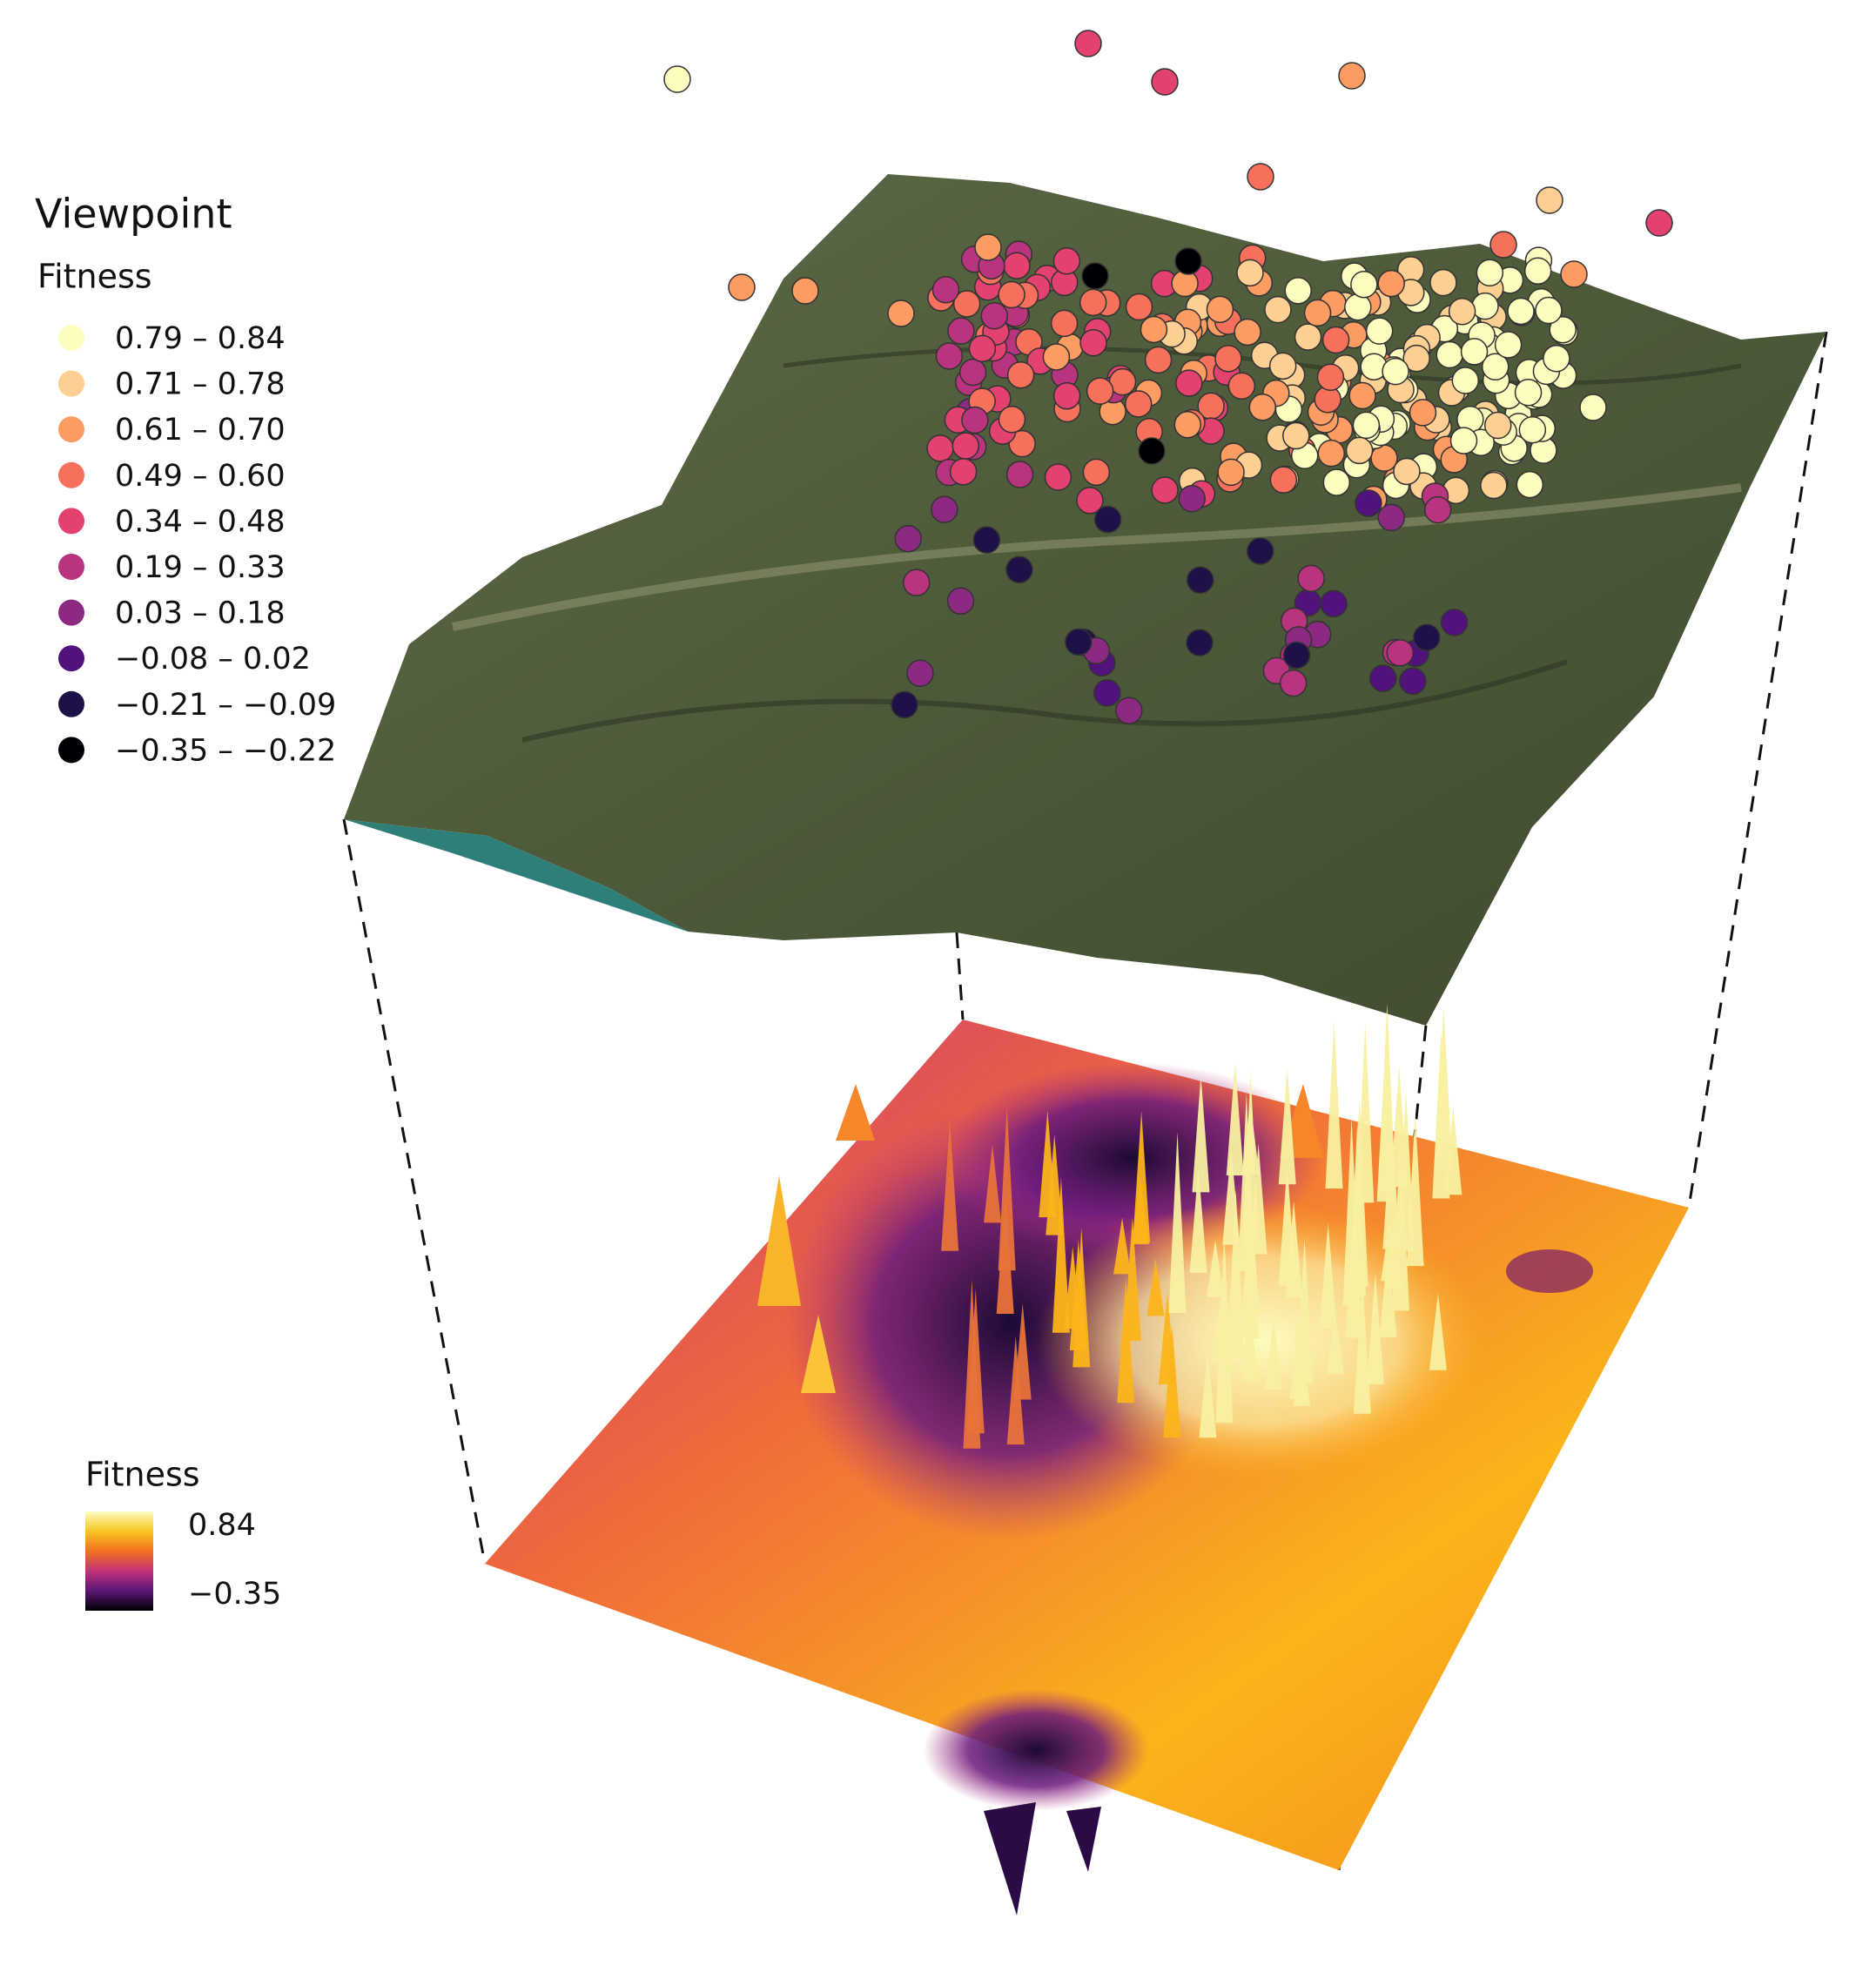 The width and height of the screenshot is (1876, 1979). I want to click on legend-label: 0.61 – 0.70, so click(200, 430).